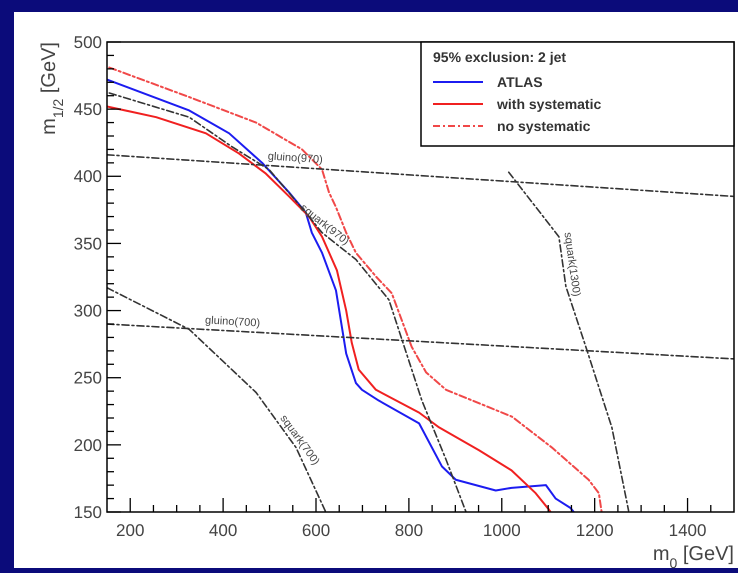 The image size is (738, 573). I want to click on legend-label: no systematic, so click(544, 126).